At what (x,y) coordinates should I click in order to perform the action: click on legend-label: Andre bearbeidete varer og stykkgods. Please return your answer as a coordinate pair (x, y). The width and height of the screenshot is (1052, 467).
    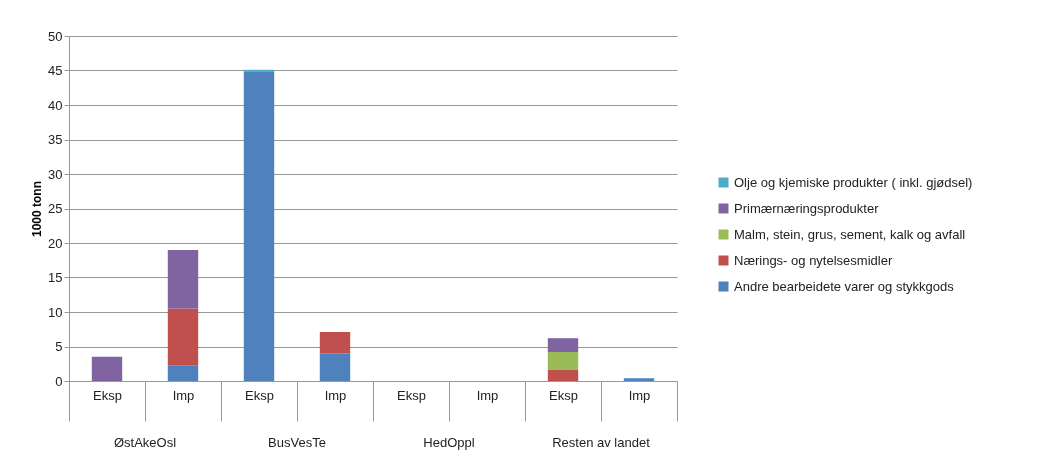
    Looking at the image, I should click on (844, 286).